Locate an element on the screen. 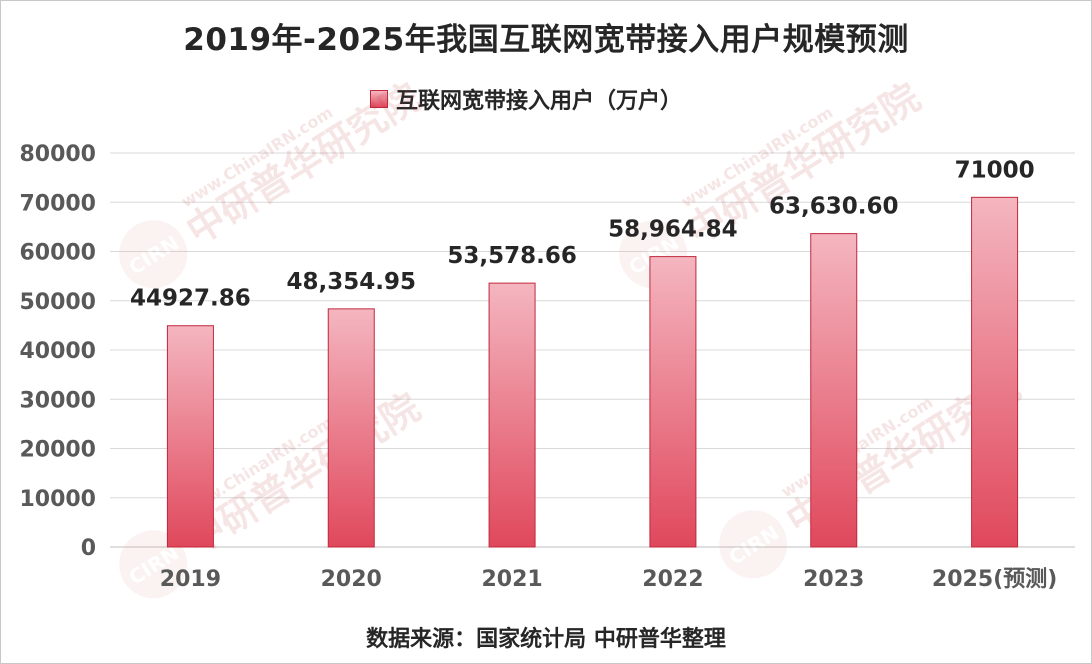 This screenshot has height=664, width=1092. x-tick-label: 2020 is located at coordinates (351, 579).